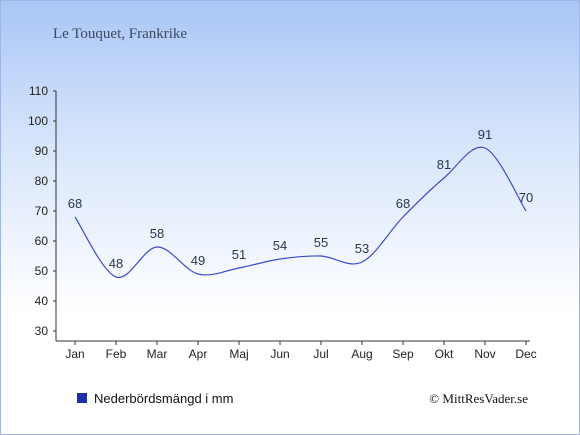 The image size is (580, 435). What do you see at coordinates (42, 271) in the screenshot?
I see `y-tick-label: 50` at bounding box center [42, 271].